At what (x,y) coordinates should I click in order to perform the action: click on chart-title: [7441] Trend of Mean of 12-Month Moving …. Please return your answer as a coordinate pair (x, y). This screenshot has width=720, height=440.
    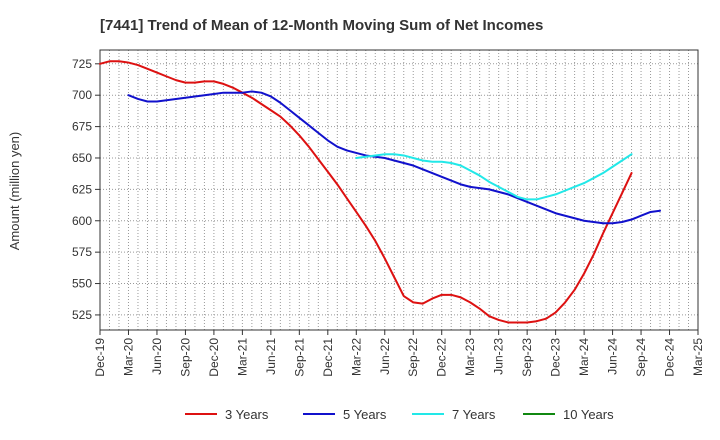
    Looking at the image, I should click on (321, 25).